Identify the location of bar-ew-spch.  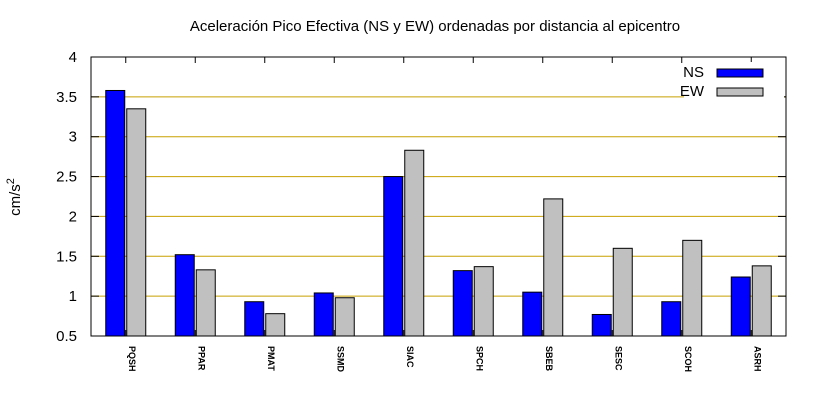
(483, 301).